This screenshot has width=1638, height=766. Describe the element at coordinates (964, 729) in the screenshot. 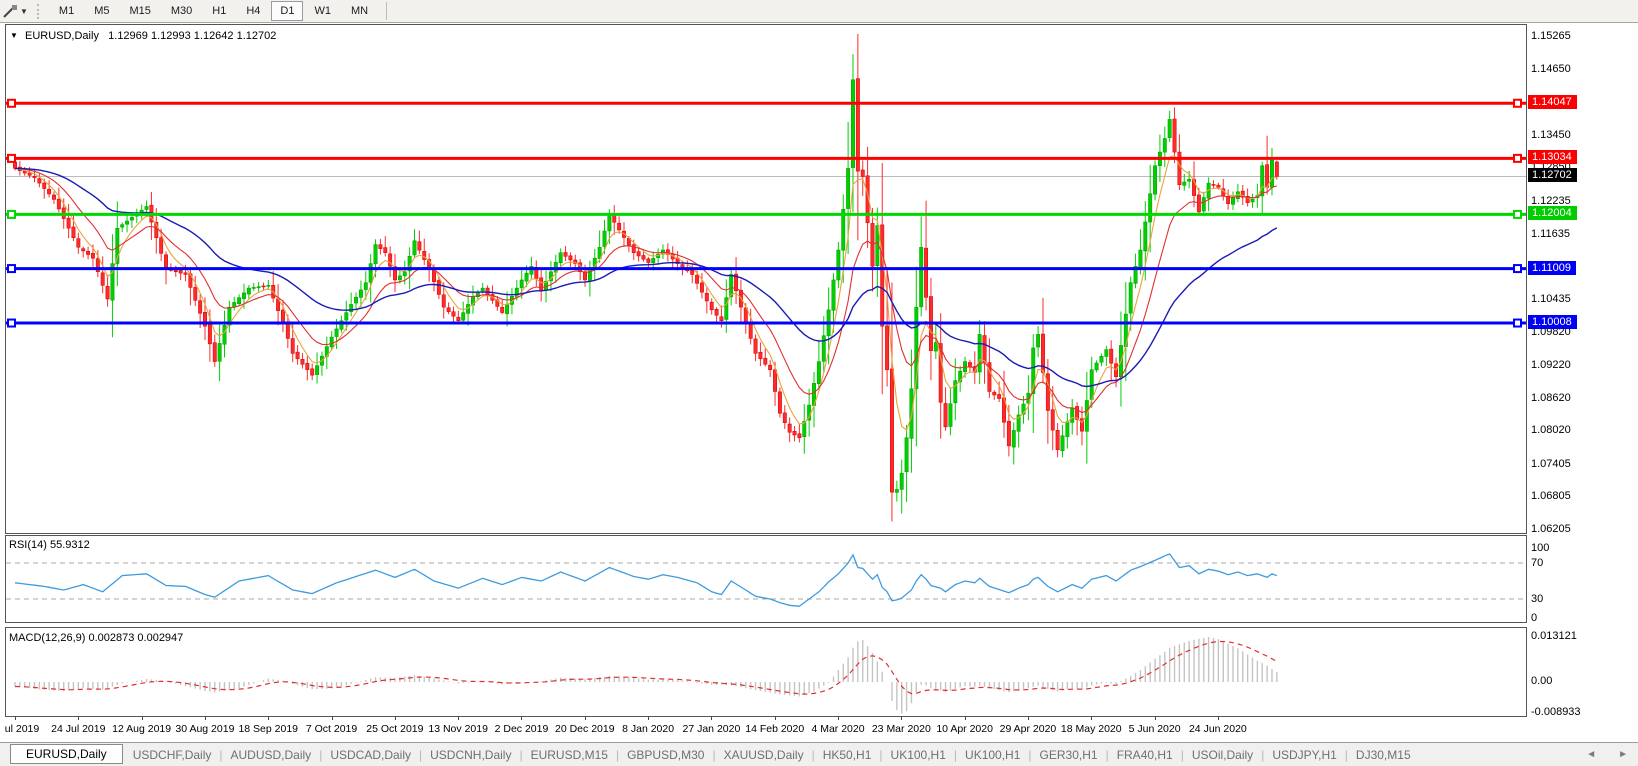

I see `date-label: 10 Apr 2020` at that location.